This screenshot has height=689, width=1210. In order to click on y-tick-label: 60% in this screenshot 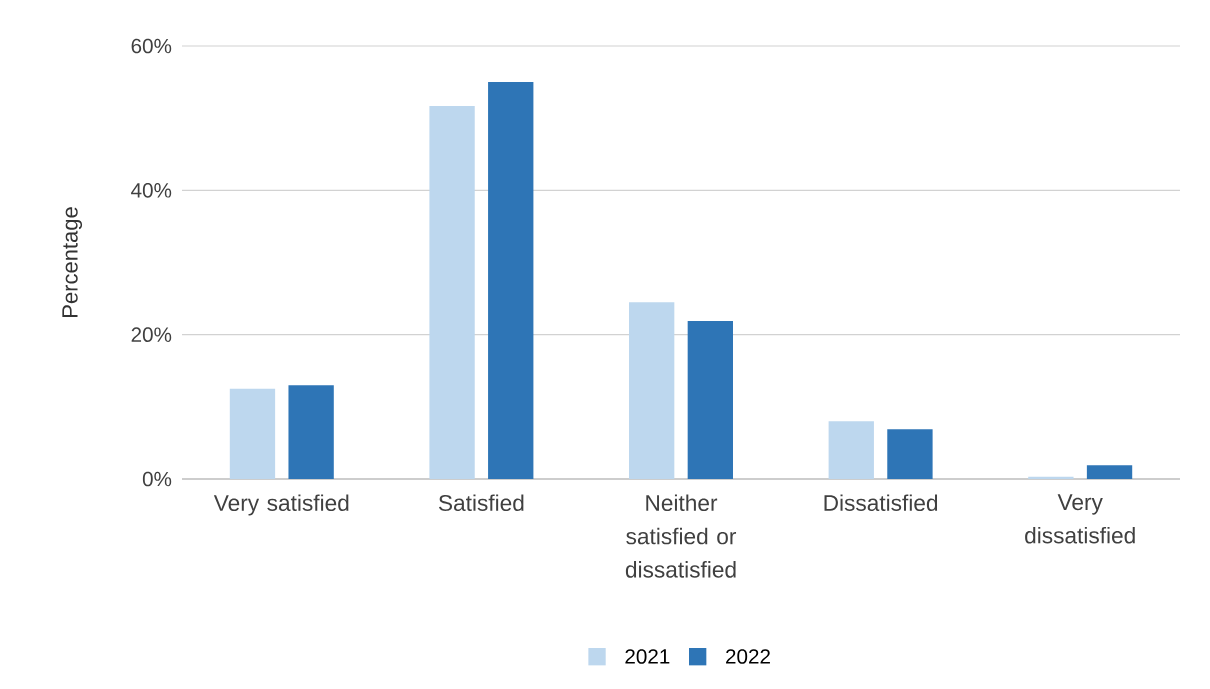, I will do `click(151, 46)`.